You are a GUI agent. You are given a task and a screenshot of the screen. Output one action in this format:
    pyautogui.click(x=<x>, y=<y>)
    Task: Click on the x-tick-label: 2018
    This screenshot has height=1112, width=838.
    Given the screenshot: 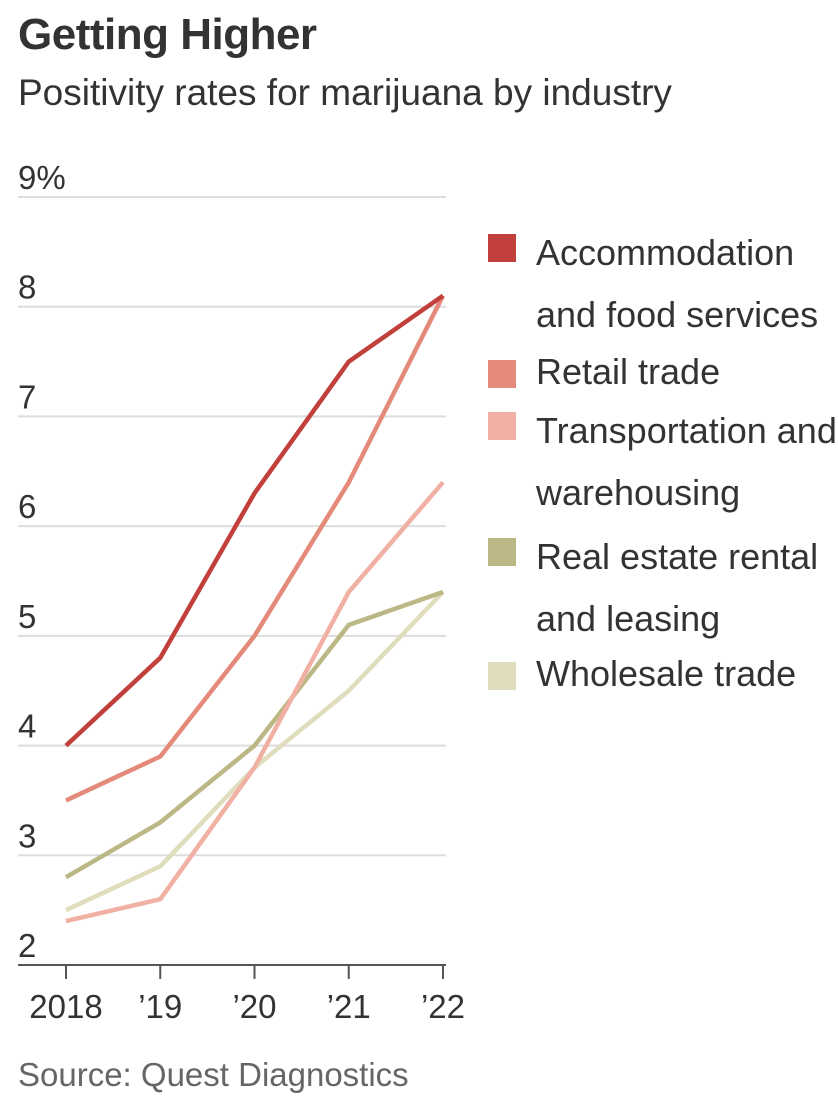 What is the action you would take?
    pyautogui.click(x=65, y=1006)
    